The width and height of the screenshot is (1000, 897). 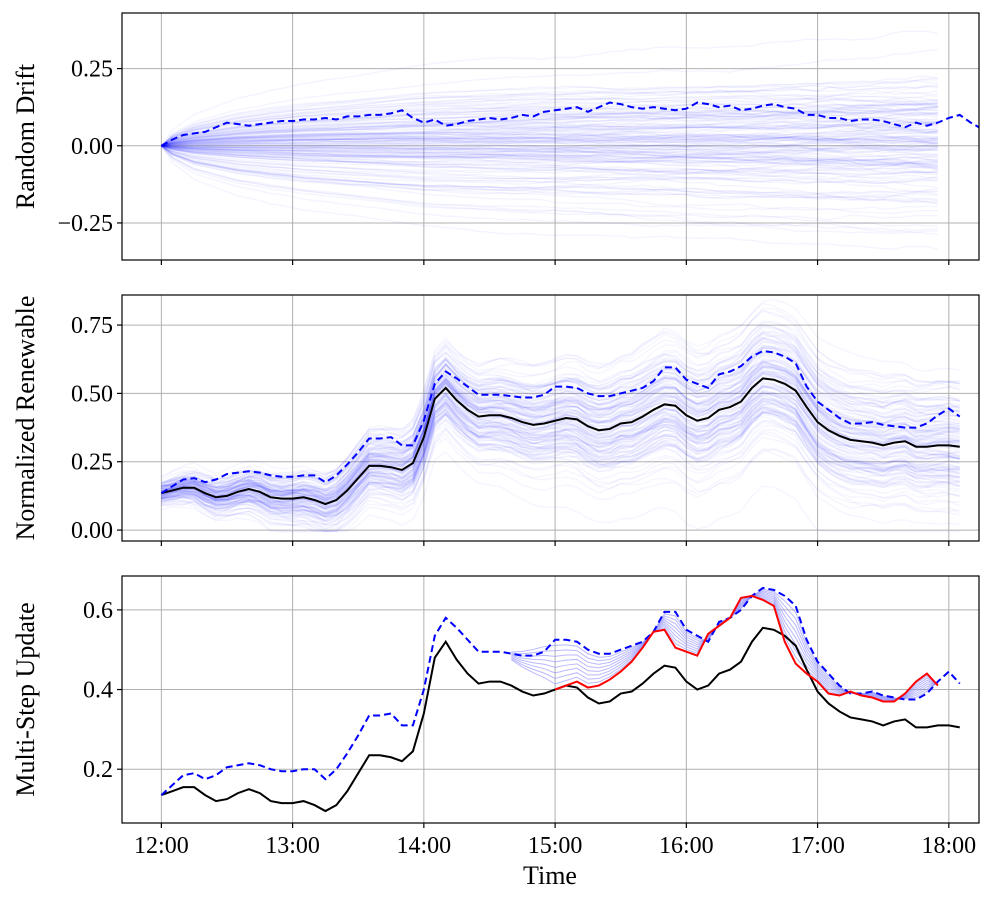 I want to click on x-tick-label: 12:00, so click(x=161, y=846).